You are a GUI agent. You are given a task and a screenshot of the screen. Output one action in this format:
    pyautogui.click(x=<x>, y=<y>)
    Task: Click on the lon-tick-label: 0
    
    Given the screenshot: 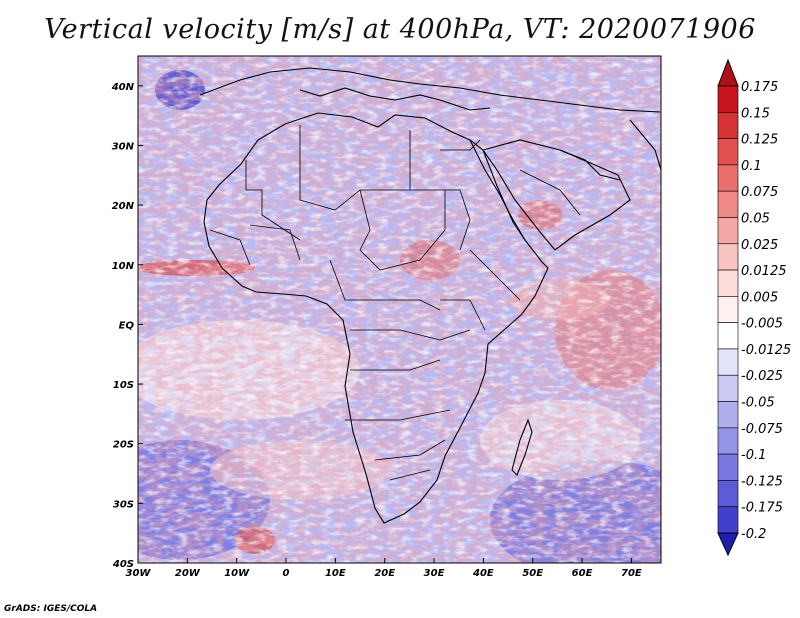 What is the action you would take?
    pyautogui.click(x=286, y=573)
    